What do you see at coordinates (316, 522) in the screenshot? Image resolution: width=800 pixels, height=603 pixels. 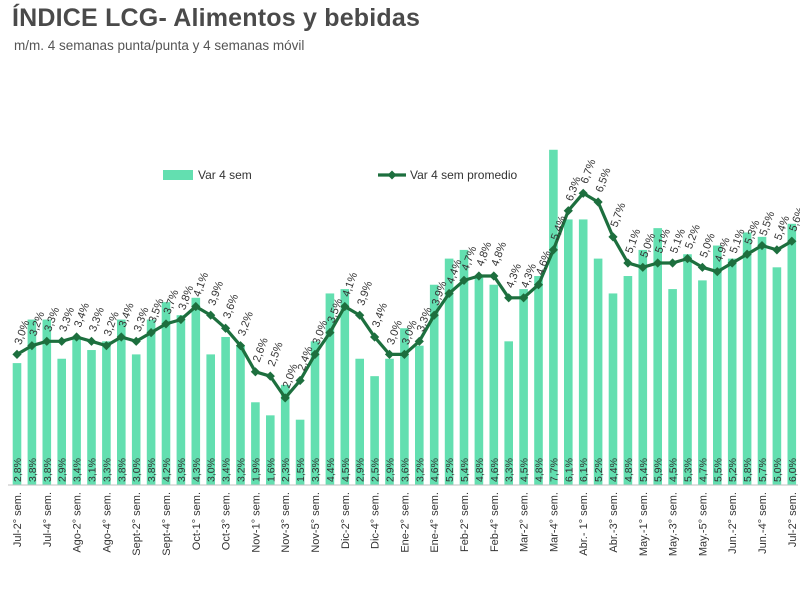 I see `x-tick-label: Nov-5° sem.` at bounding box center [316, 522].